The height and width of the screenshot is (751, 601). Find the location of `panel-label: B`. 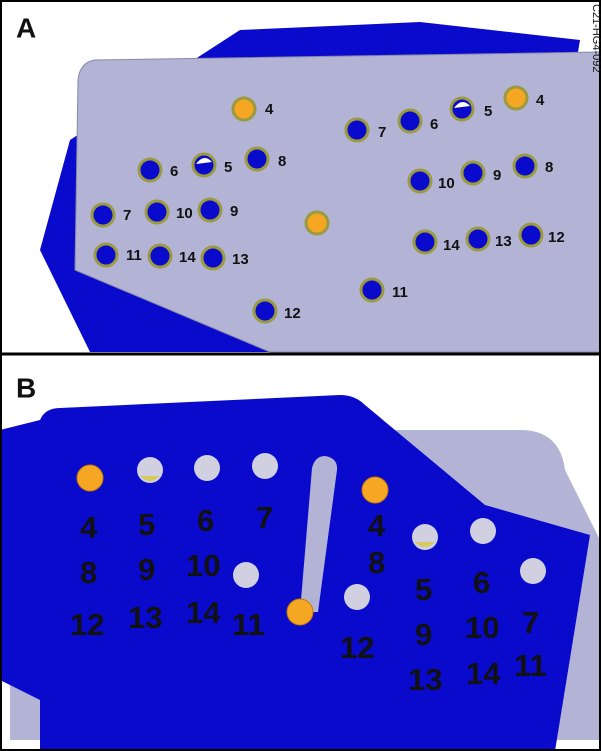

panel-label: B is located at coordinates (26, 387).